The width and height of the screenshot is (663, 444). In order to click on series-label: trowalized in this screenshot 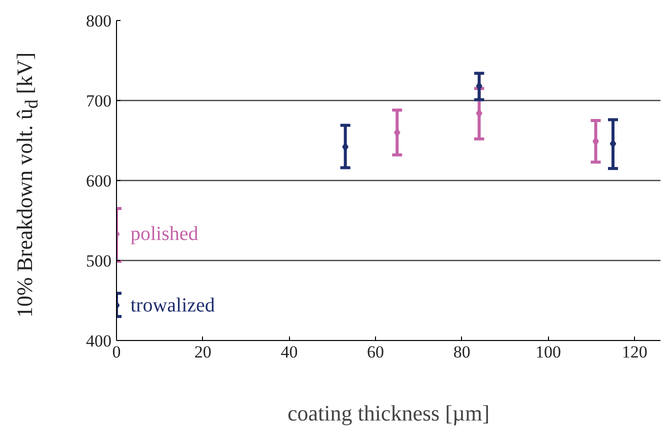, I will do `click(172, 305)`.